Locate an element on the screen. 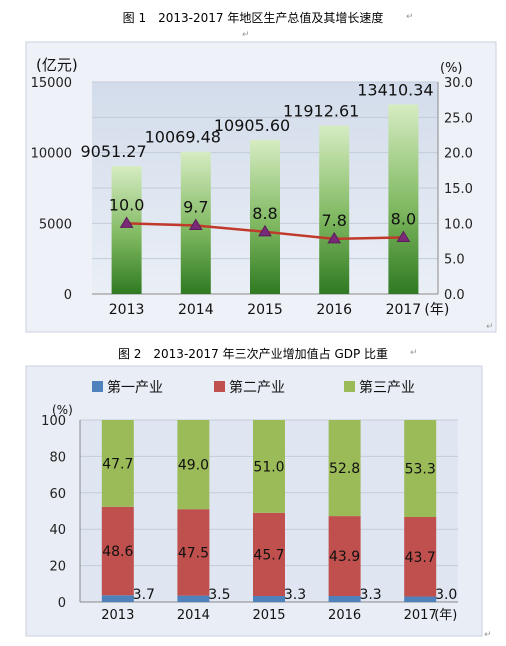  legend-label: 第三产业 is located at coordinates (387, 387).